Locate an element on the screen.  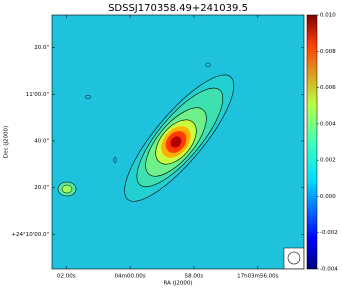
y-axis-label: Dec (J2000) is located at coordinates (7, 142).